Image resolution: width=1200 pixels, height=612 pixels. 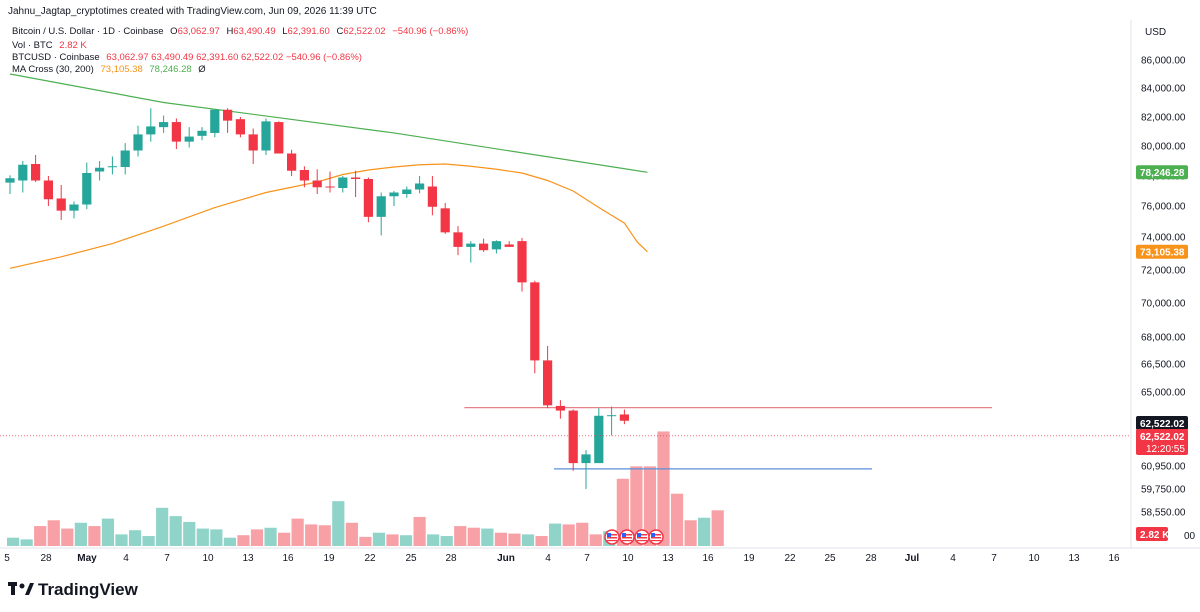 I want to click on time-tick-label: 10, so click(x=1034, y=558).